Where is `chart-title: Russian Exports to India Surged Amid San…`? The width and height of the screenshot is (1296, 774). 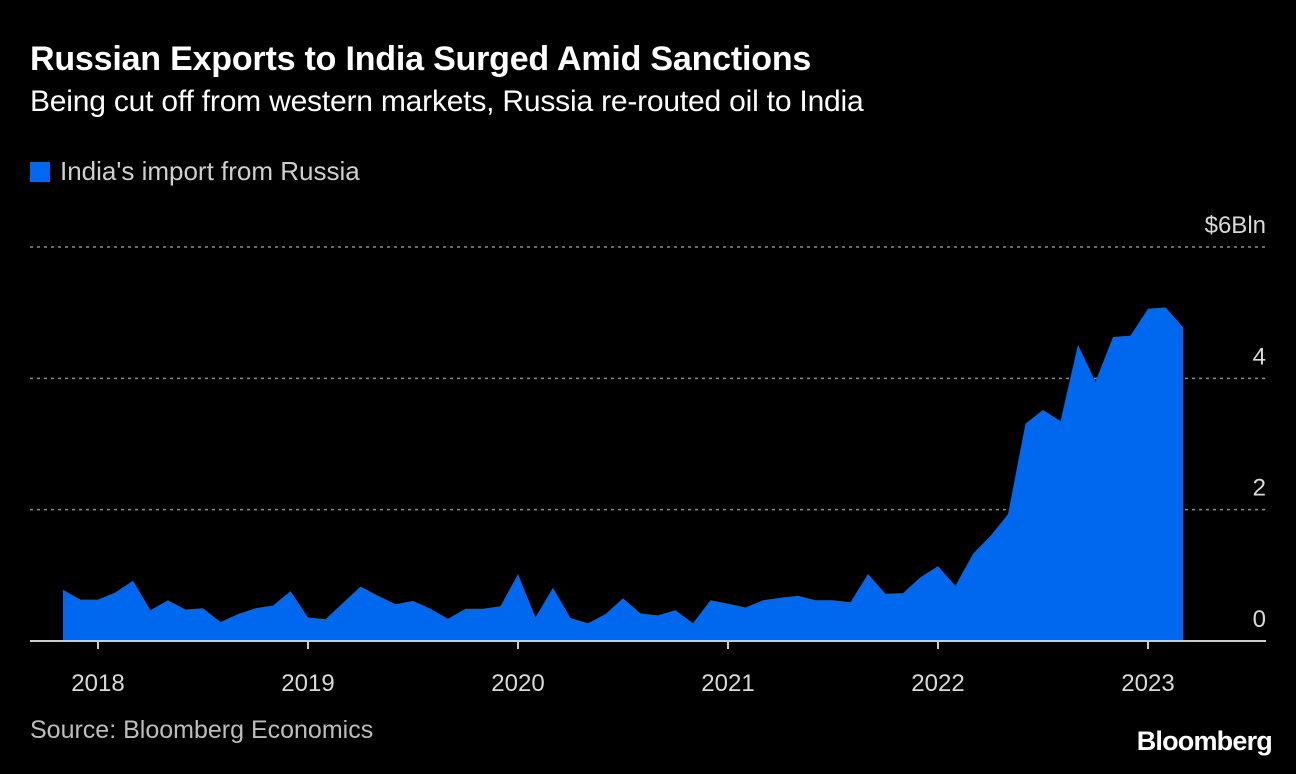 chart-title: Russian Exports to India Surged Amid San… is located at coordinates (421, 59).